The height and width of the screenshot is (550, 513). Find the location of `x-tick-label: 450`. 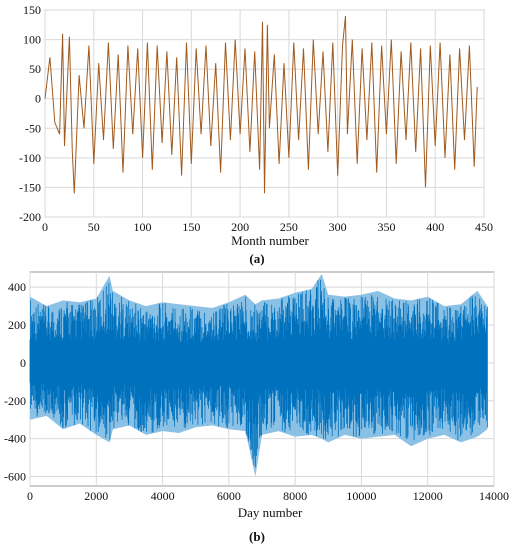

x-tick-label: 450 is located at coordinates (484, 227).